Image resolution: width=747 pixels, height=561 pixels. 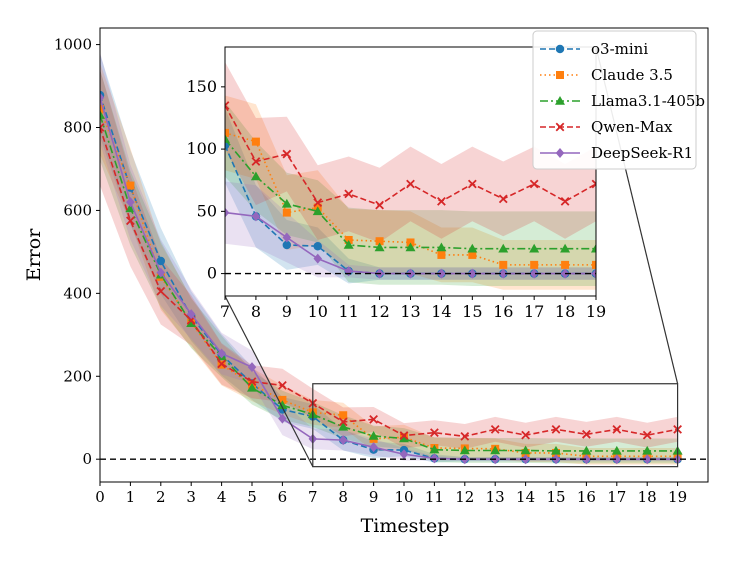 I want to click on x-tick-label-5: 5, so click(x=252, y=497).